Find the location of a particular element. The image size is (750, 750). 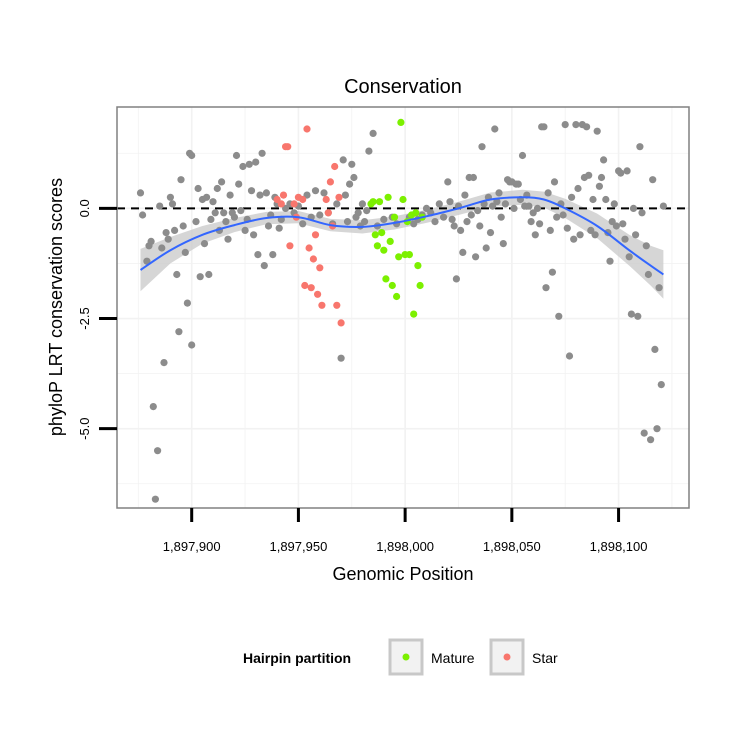

legend-label-star: Star is located at coordinates (545, 658).